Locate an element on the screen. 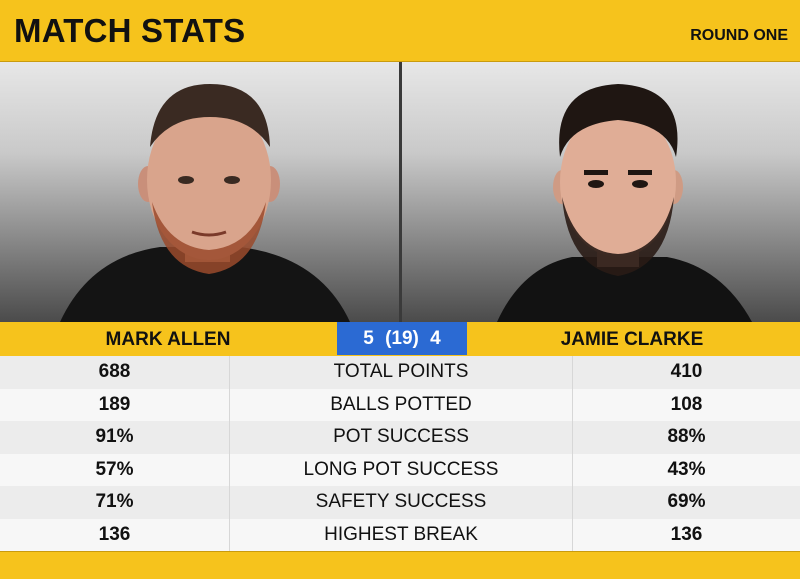 The image size is (800, 579). stat-left-value: 189 is located at coordinates (114, 404).